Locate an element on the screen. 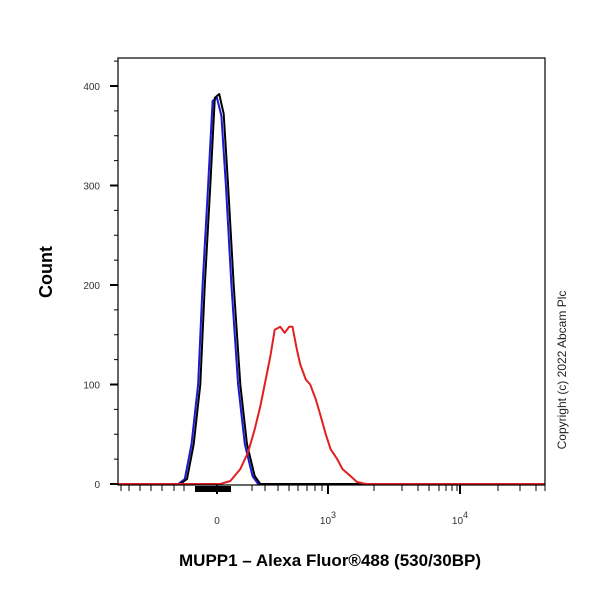 The width and height of the screenshot is (600, 600). x-tick-label: 0 is located at coordinates (217, 521).